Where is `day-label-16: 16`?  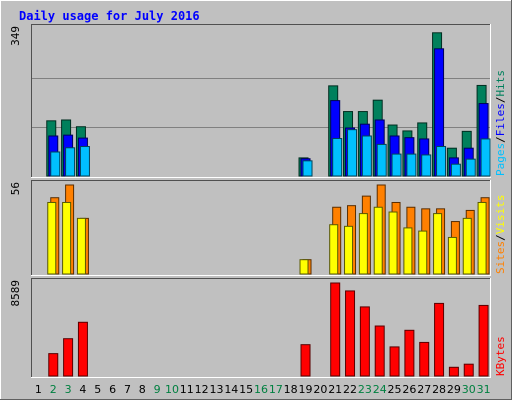
day-label-16: 16 is located at coordinates (261, 389).